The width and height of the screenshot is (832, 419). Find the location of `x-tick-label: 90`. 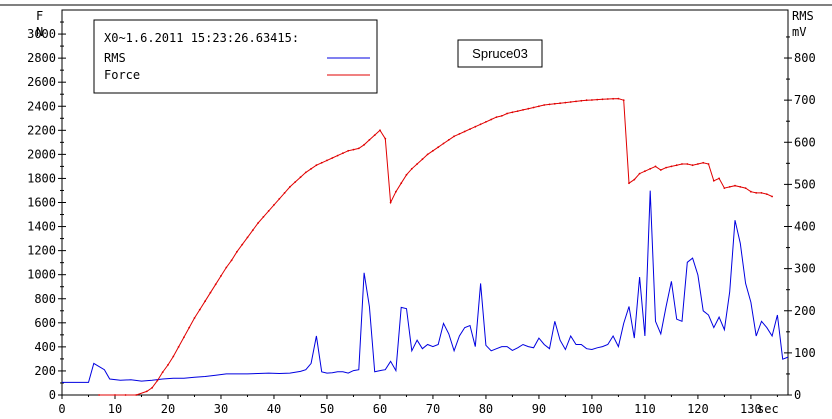

x-tick-label: 90 is located at coordinates (539, 409).